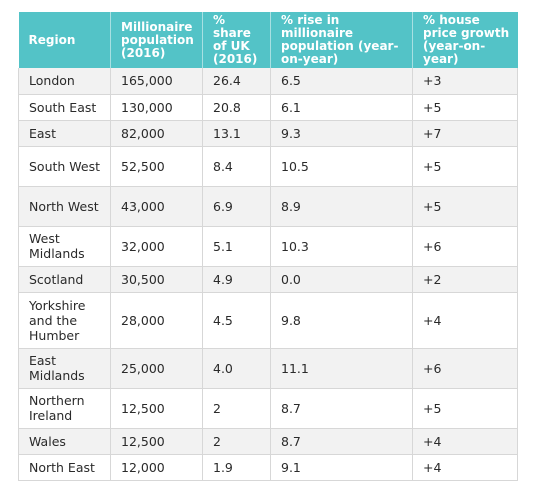 The width and height of the screenshot is (539, 503). What do you see at coordinates (341, 279) in the screenshot?
I see `rise-cell: 0.0` at bounding box center [341, 279].